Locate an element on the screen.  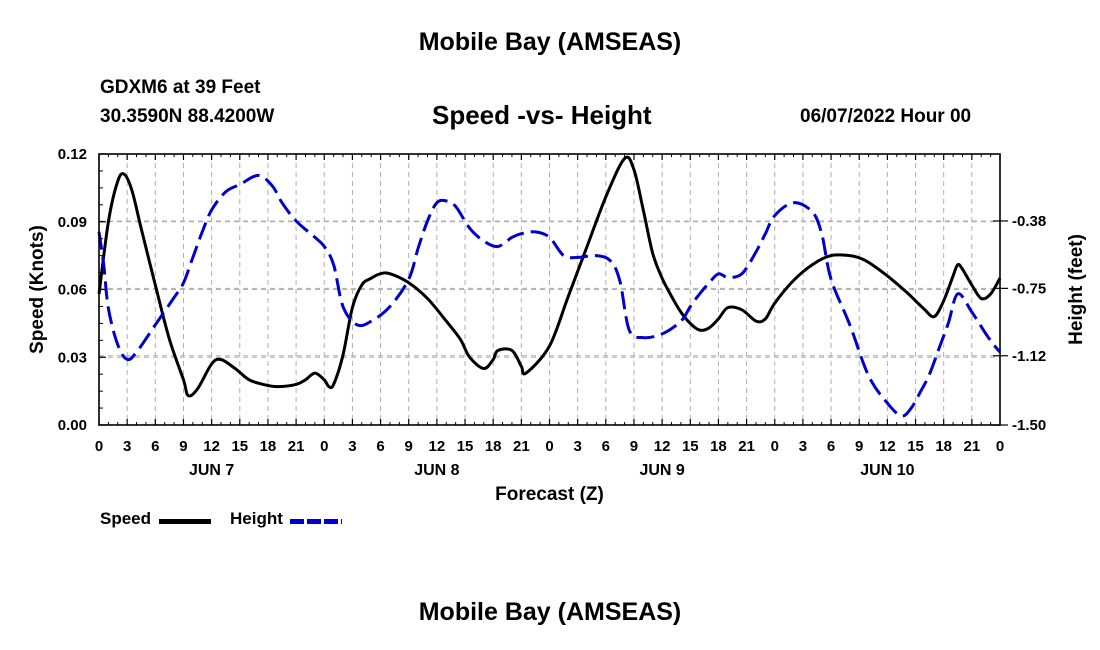
chart-subtitle: Speed -vs- Height is located at coordinates (542, 115).